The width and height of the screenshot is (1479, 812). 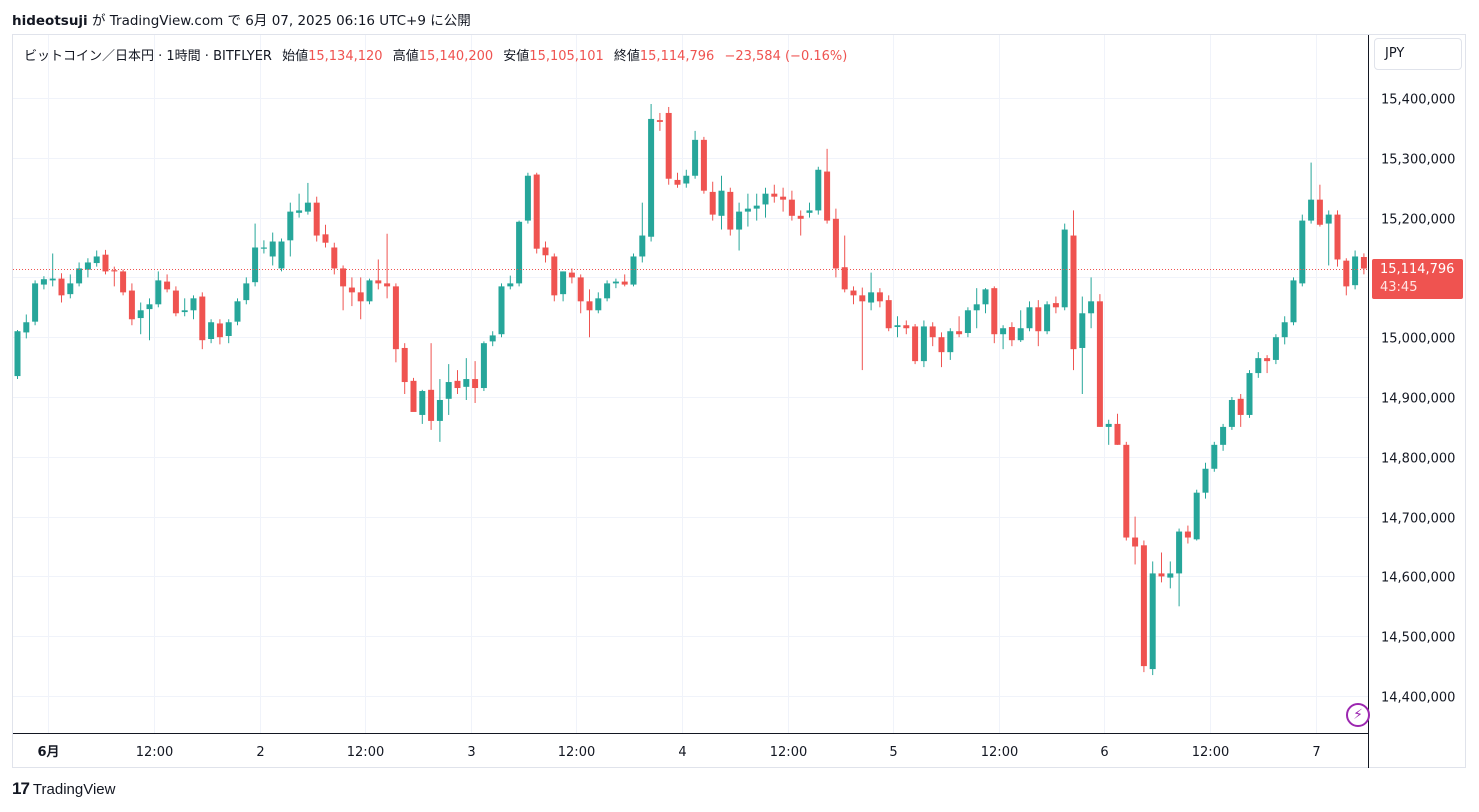 I want to click on symbol-description: ビットコイン／日本円 · 1時間 · BITFLYER, so click(x=148, y=56).